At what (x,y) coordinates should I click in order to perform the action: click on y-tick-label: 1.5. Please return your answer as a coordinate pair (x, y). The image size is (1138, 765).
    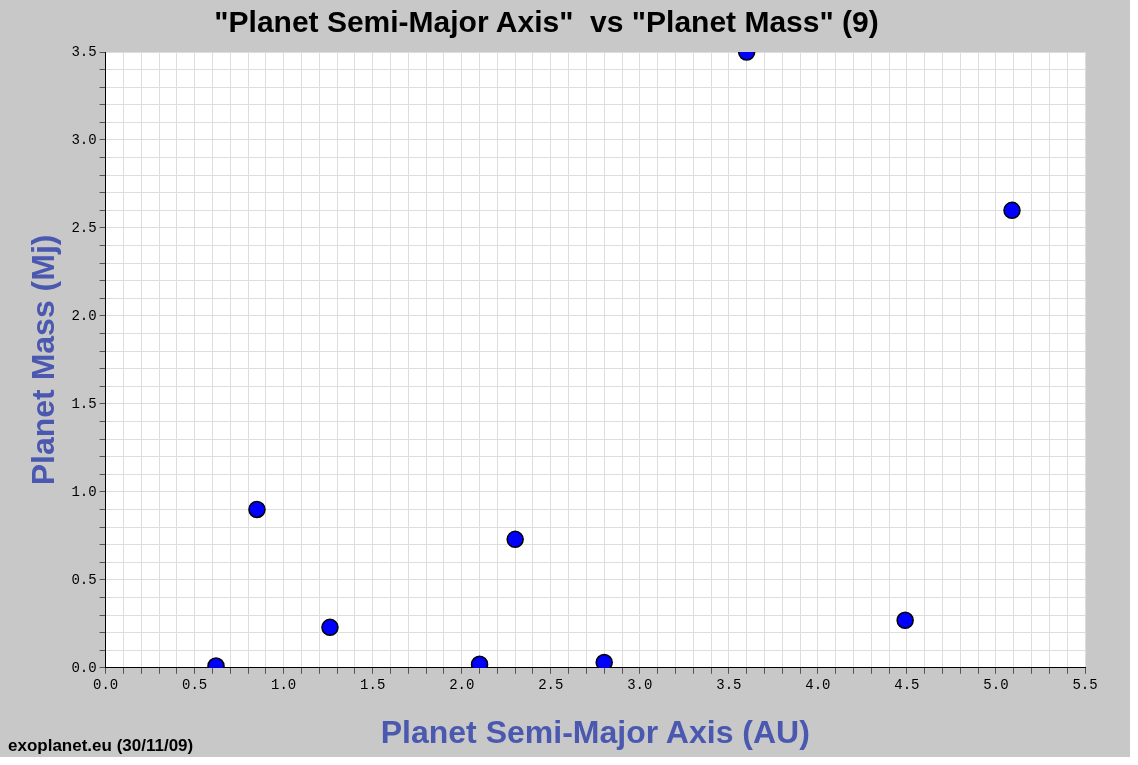
    Looking at the image, I should click on (84, 403).